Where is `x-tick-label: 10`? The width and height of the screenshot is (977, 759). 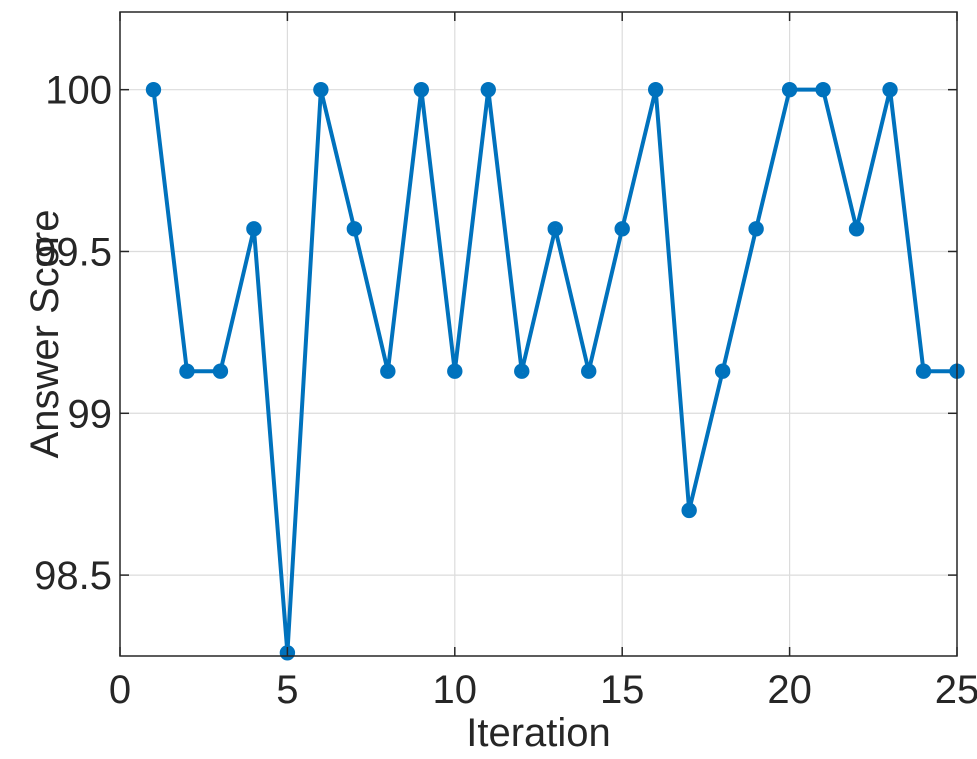 x-tick-label: 10 is located at coordinates (455, 690).